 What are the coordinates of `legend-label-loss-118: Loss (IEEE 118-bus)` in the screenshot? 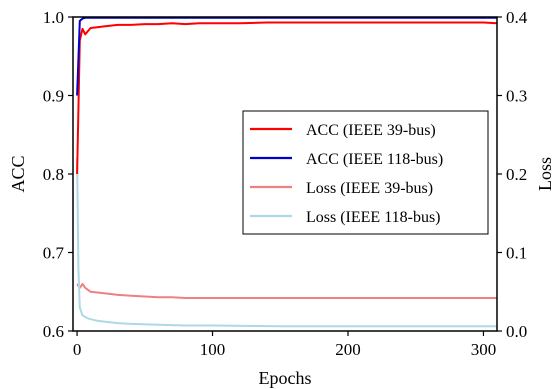 It's located at (373, 217).